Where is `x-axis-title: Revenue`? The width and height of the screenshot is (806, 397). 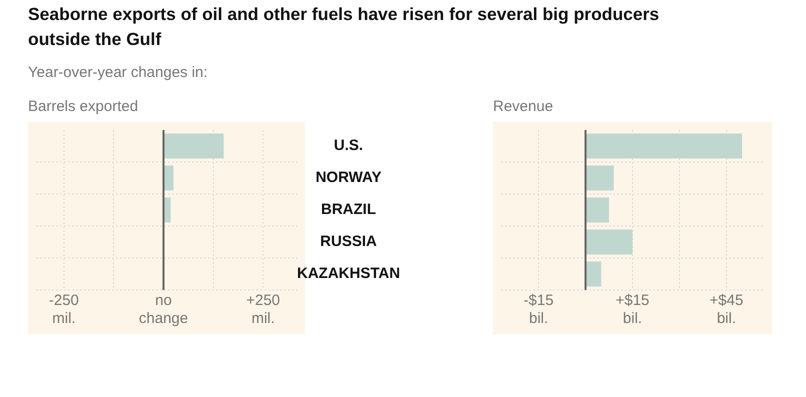
x-axis-title: Revenue is located at coordinates (523, 106).